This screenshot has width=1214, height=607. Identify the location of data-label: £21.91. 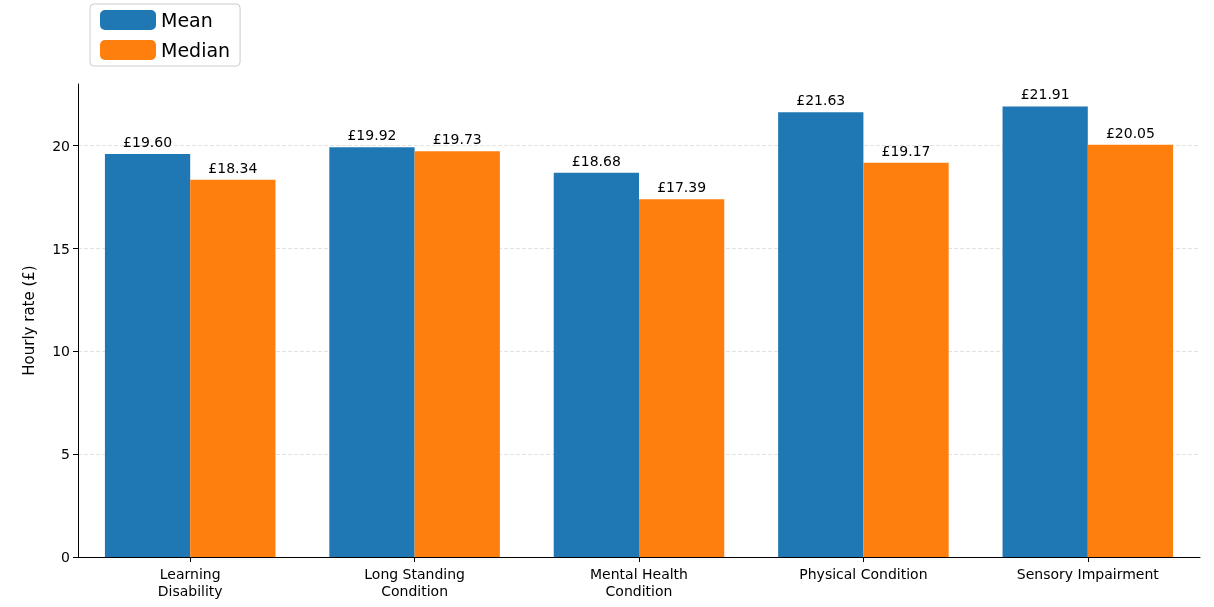
(1045, 94).